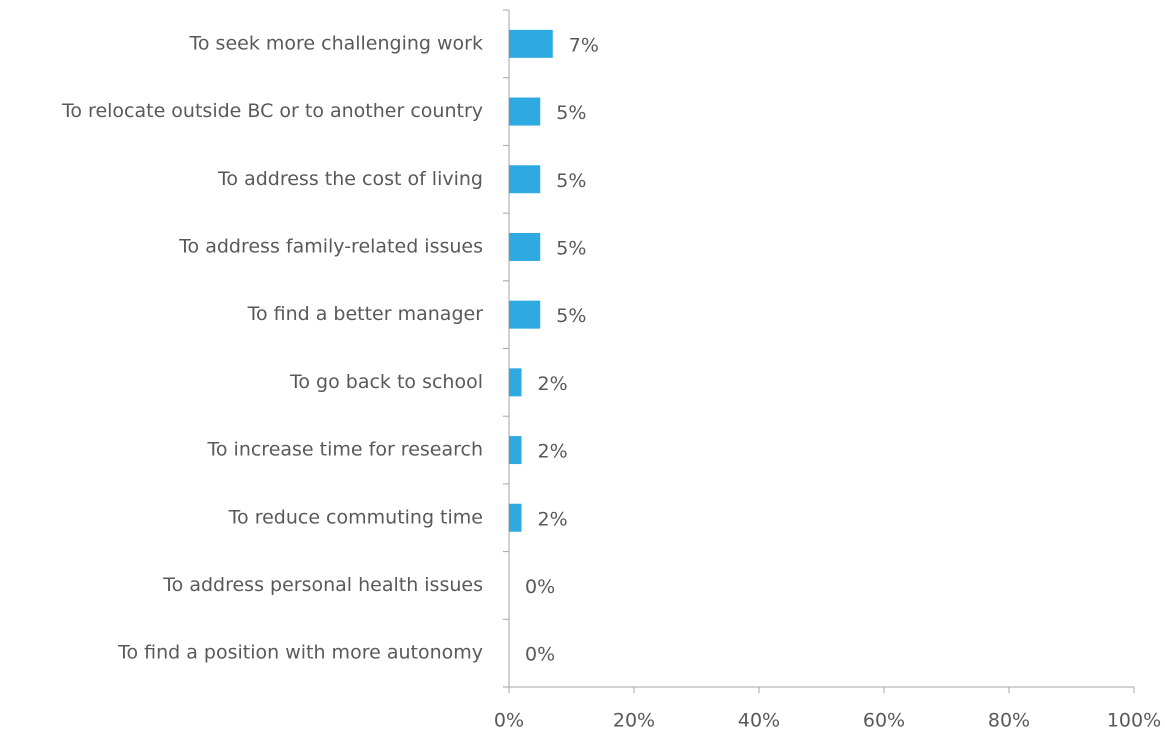  What do you see at coordinates (365, 314) in the screenshot?
I see `y-tick-label: To find a better manager` at bounding box center [365, 314].